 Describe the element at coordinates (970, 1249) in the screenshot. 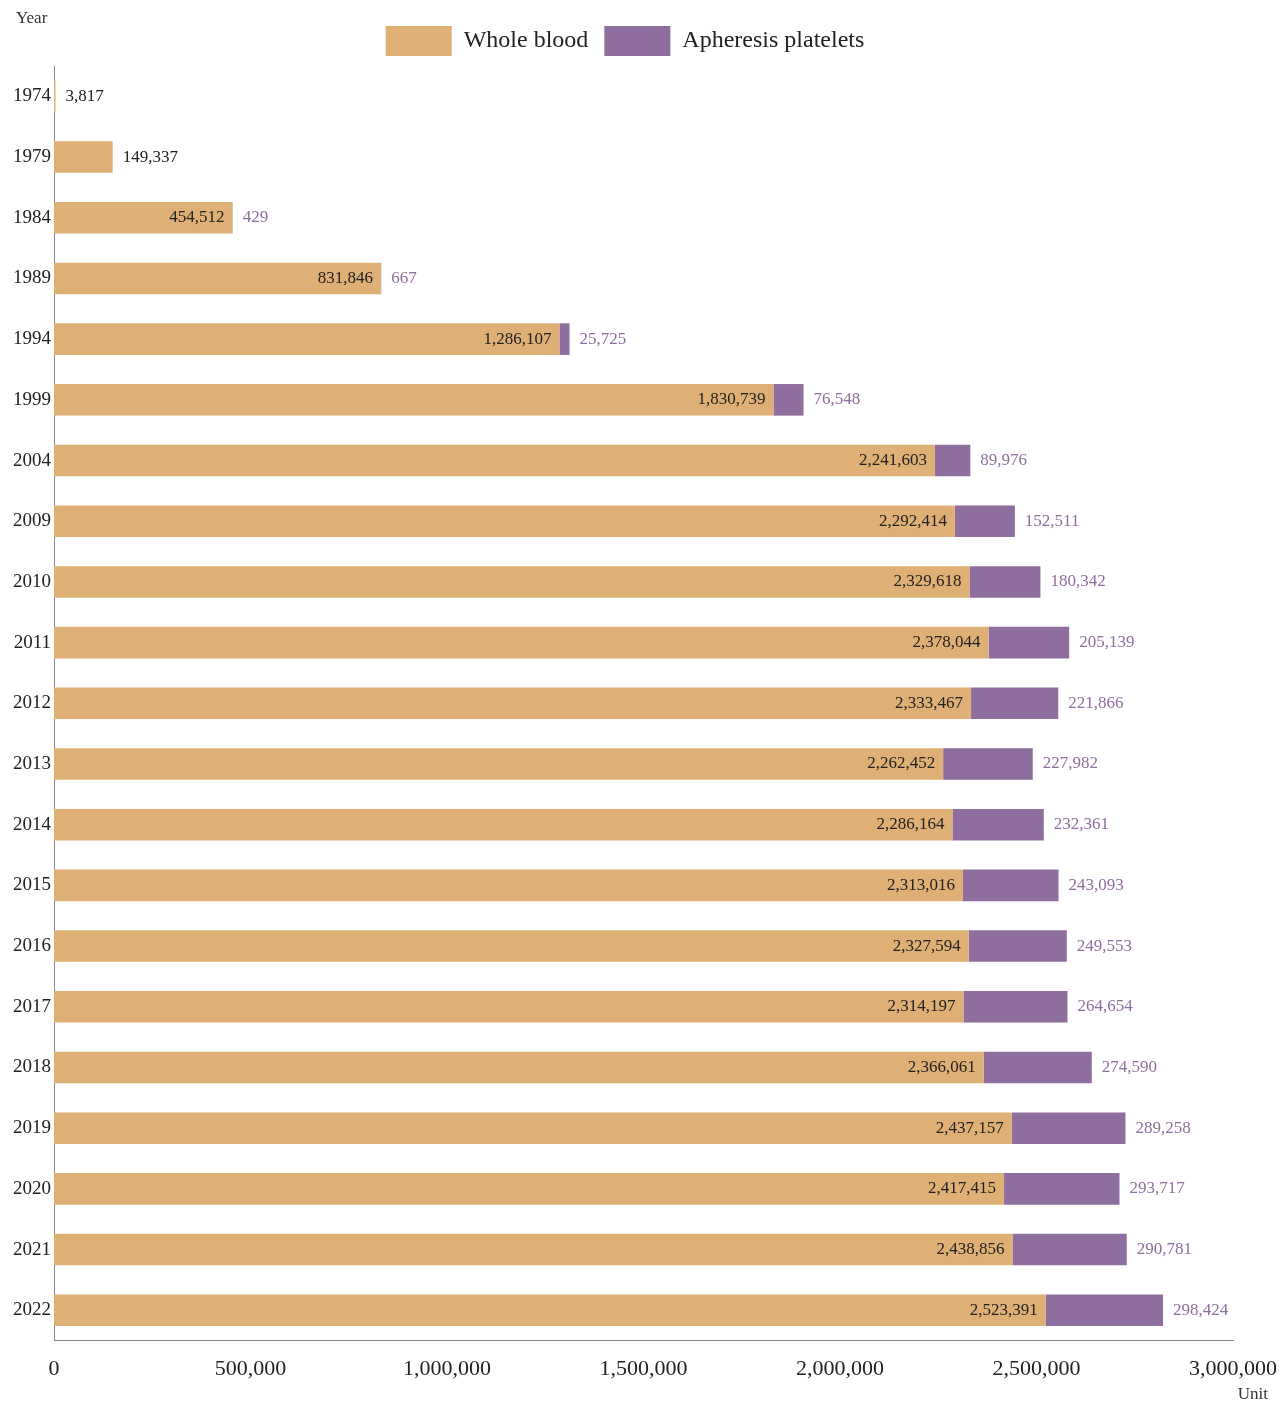

I see `data-label: 2,438,856` at that location.